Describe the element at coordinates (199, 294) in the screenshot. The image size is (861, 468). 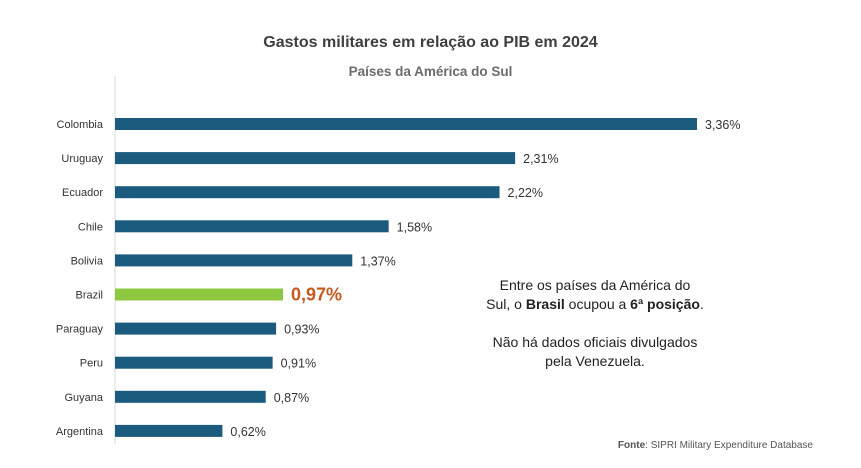
I see `bar-brazil` at that location.